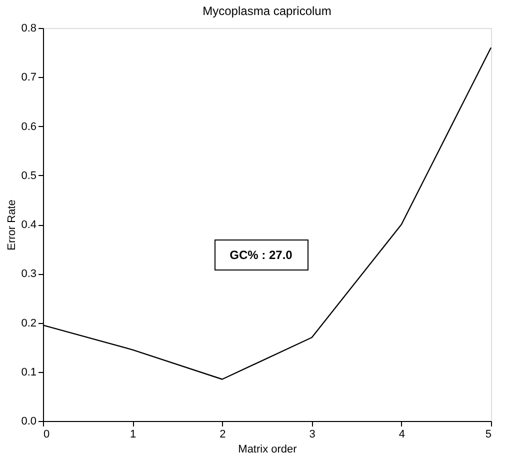 This screenshot has height=459, width=507. What do you see at coordinates (12, 225) in the screenshot?
I see `y-axis-title: Error Rate` at bounding box center [12, 225].